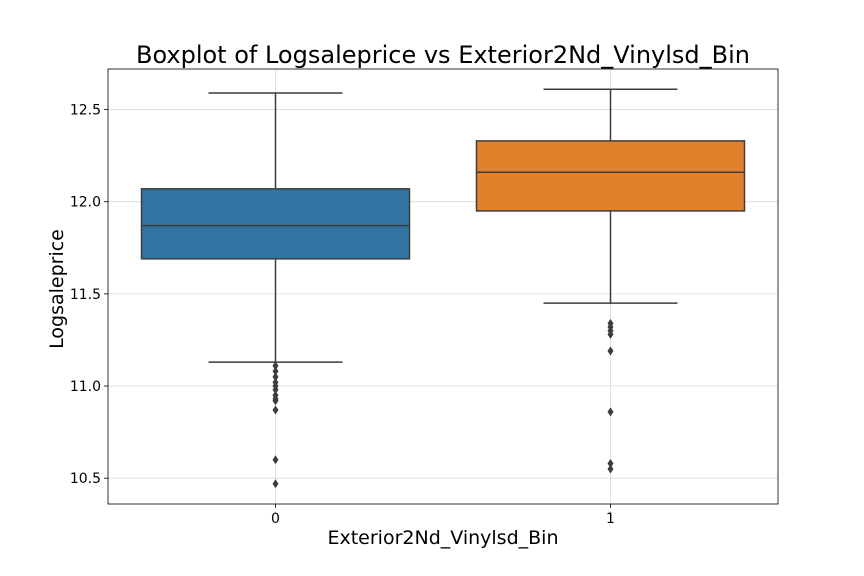 The image size is (864, 576). I want to click on y-tick-label: 11.0, so click(85, 387).